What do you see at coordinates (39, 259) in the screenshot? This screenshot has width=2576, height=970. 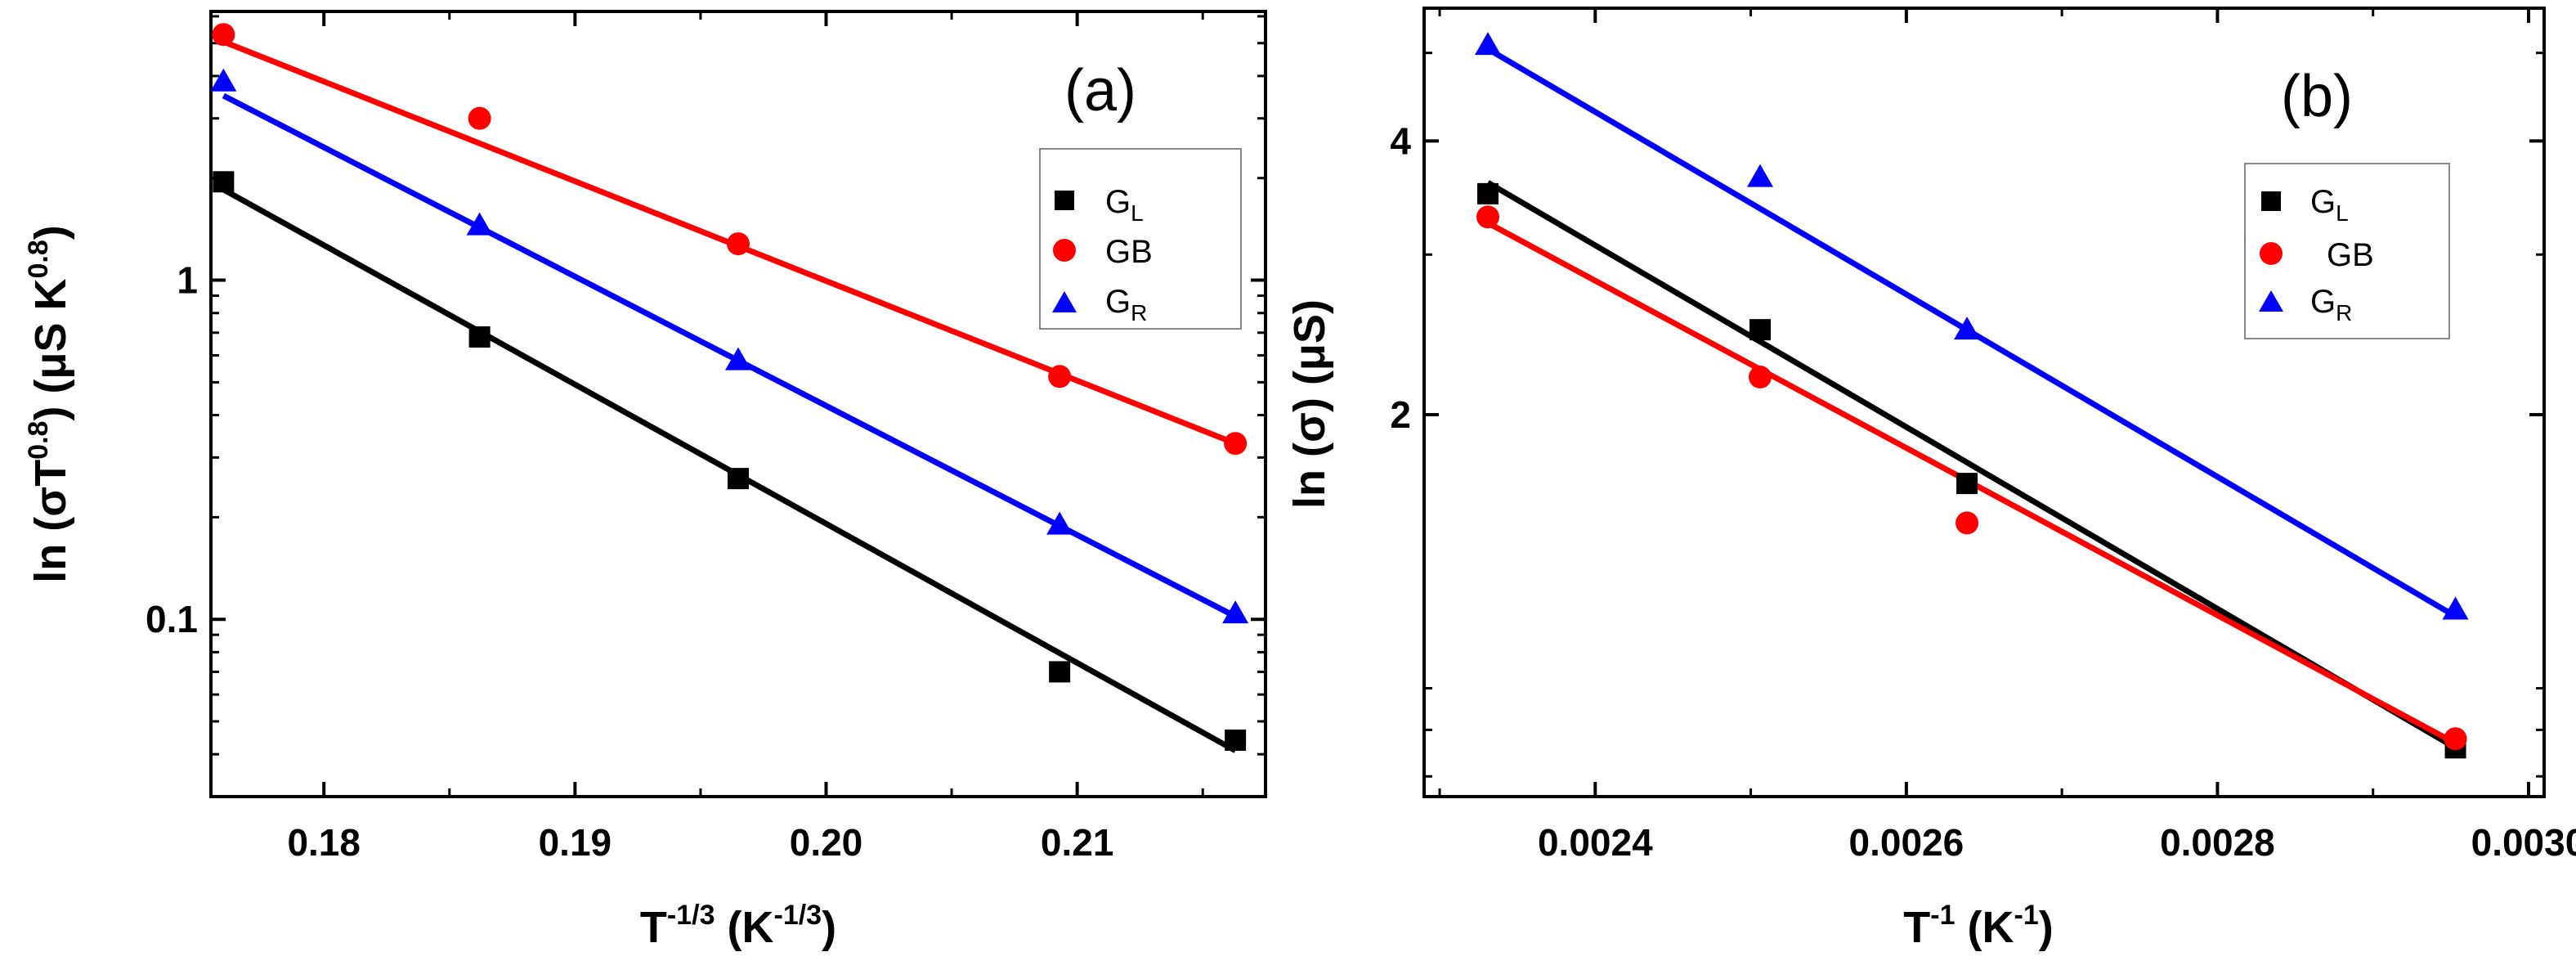 I see `y-axis-title-sup2: 0.8` at bounding box center [39, 259].